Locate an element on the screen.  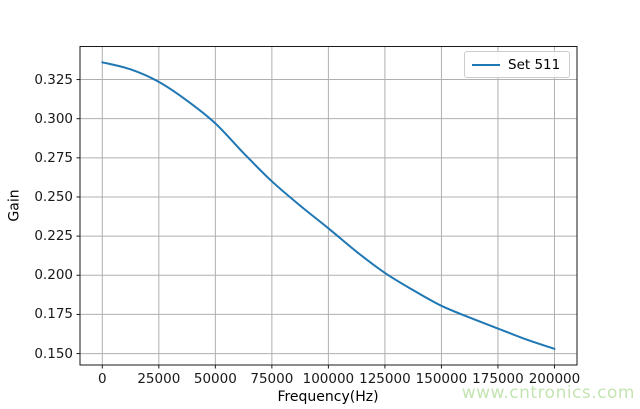
y-tick-label: 0.250 is located at coordinates (53, 196).